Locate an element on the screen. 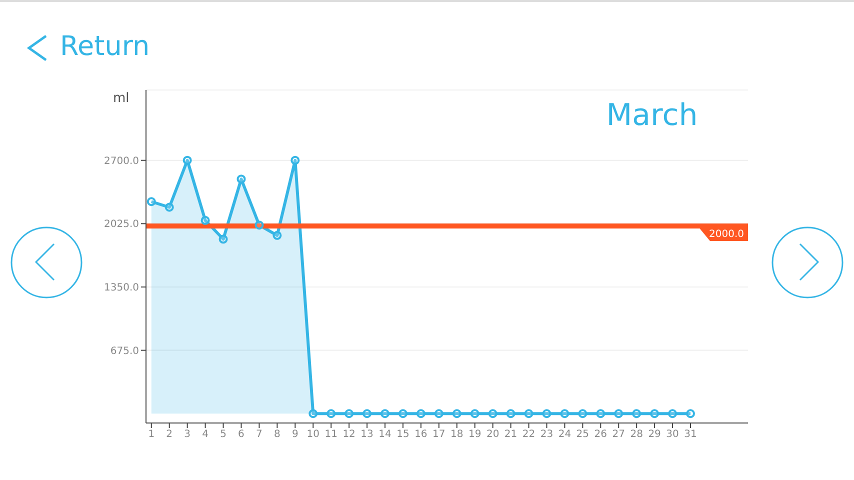  x-tick-label: 29 is located at coordinates (654, 434).